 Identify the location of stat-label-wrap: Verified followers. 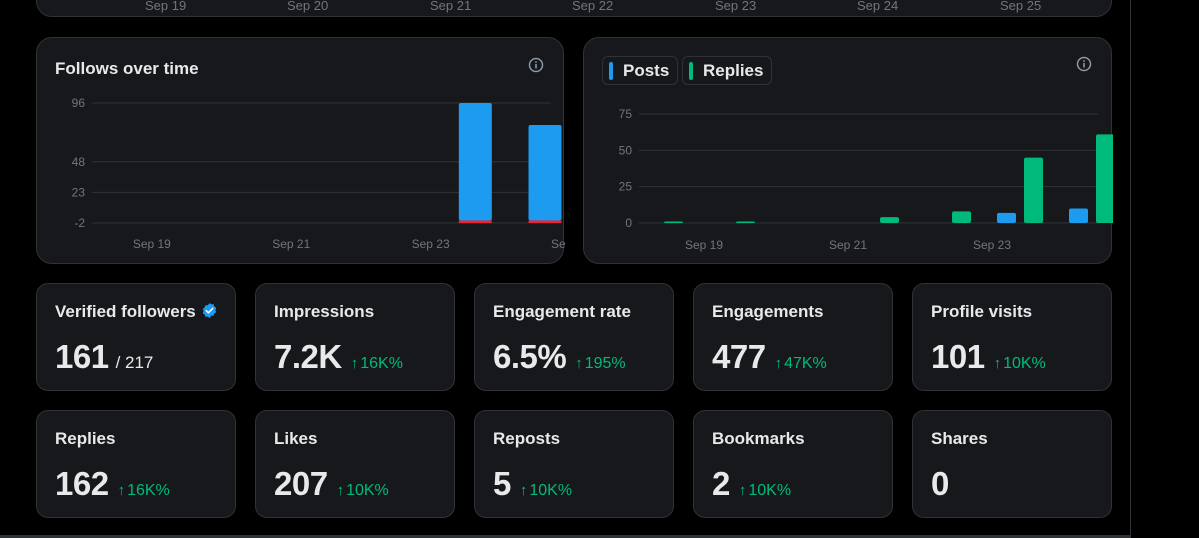
(136, 312).